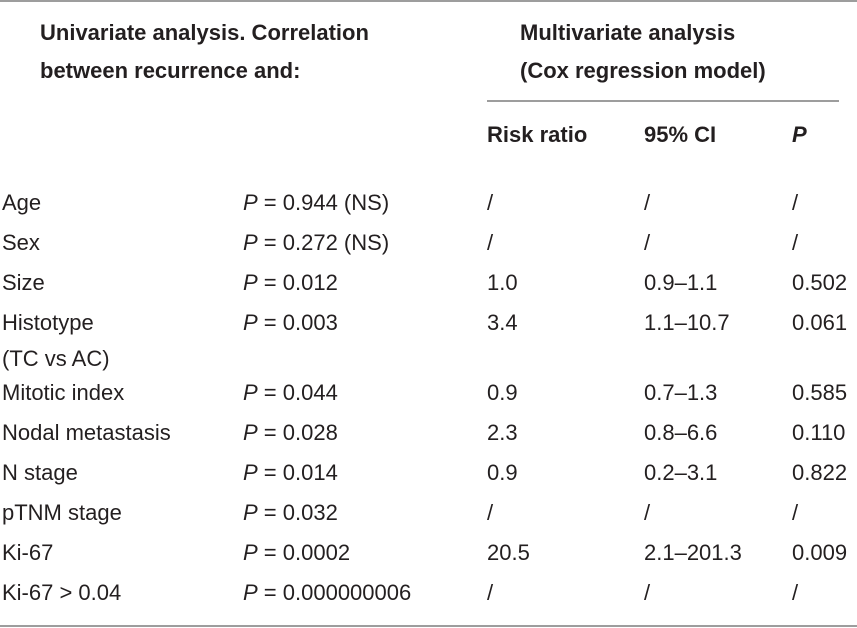 This screenshot has width=857, height=628. I want to click on univariate-cell: P = 0.272 (NS), so click(316, 243).